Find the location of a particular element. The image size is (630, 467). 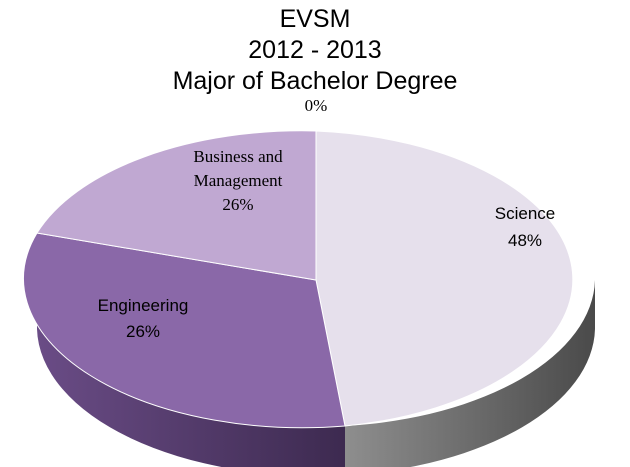

chart-title-line-1: EVSM is located at coordinates (315, 19).